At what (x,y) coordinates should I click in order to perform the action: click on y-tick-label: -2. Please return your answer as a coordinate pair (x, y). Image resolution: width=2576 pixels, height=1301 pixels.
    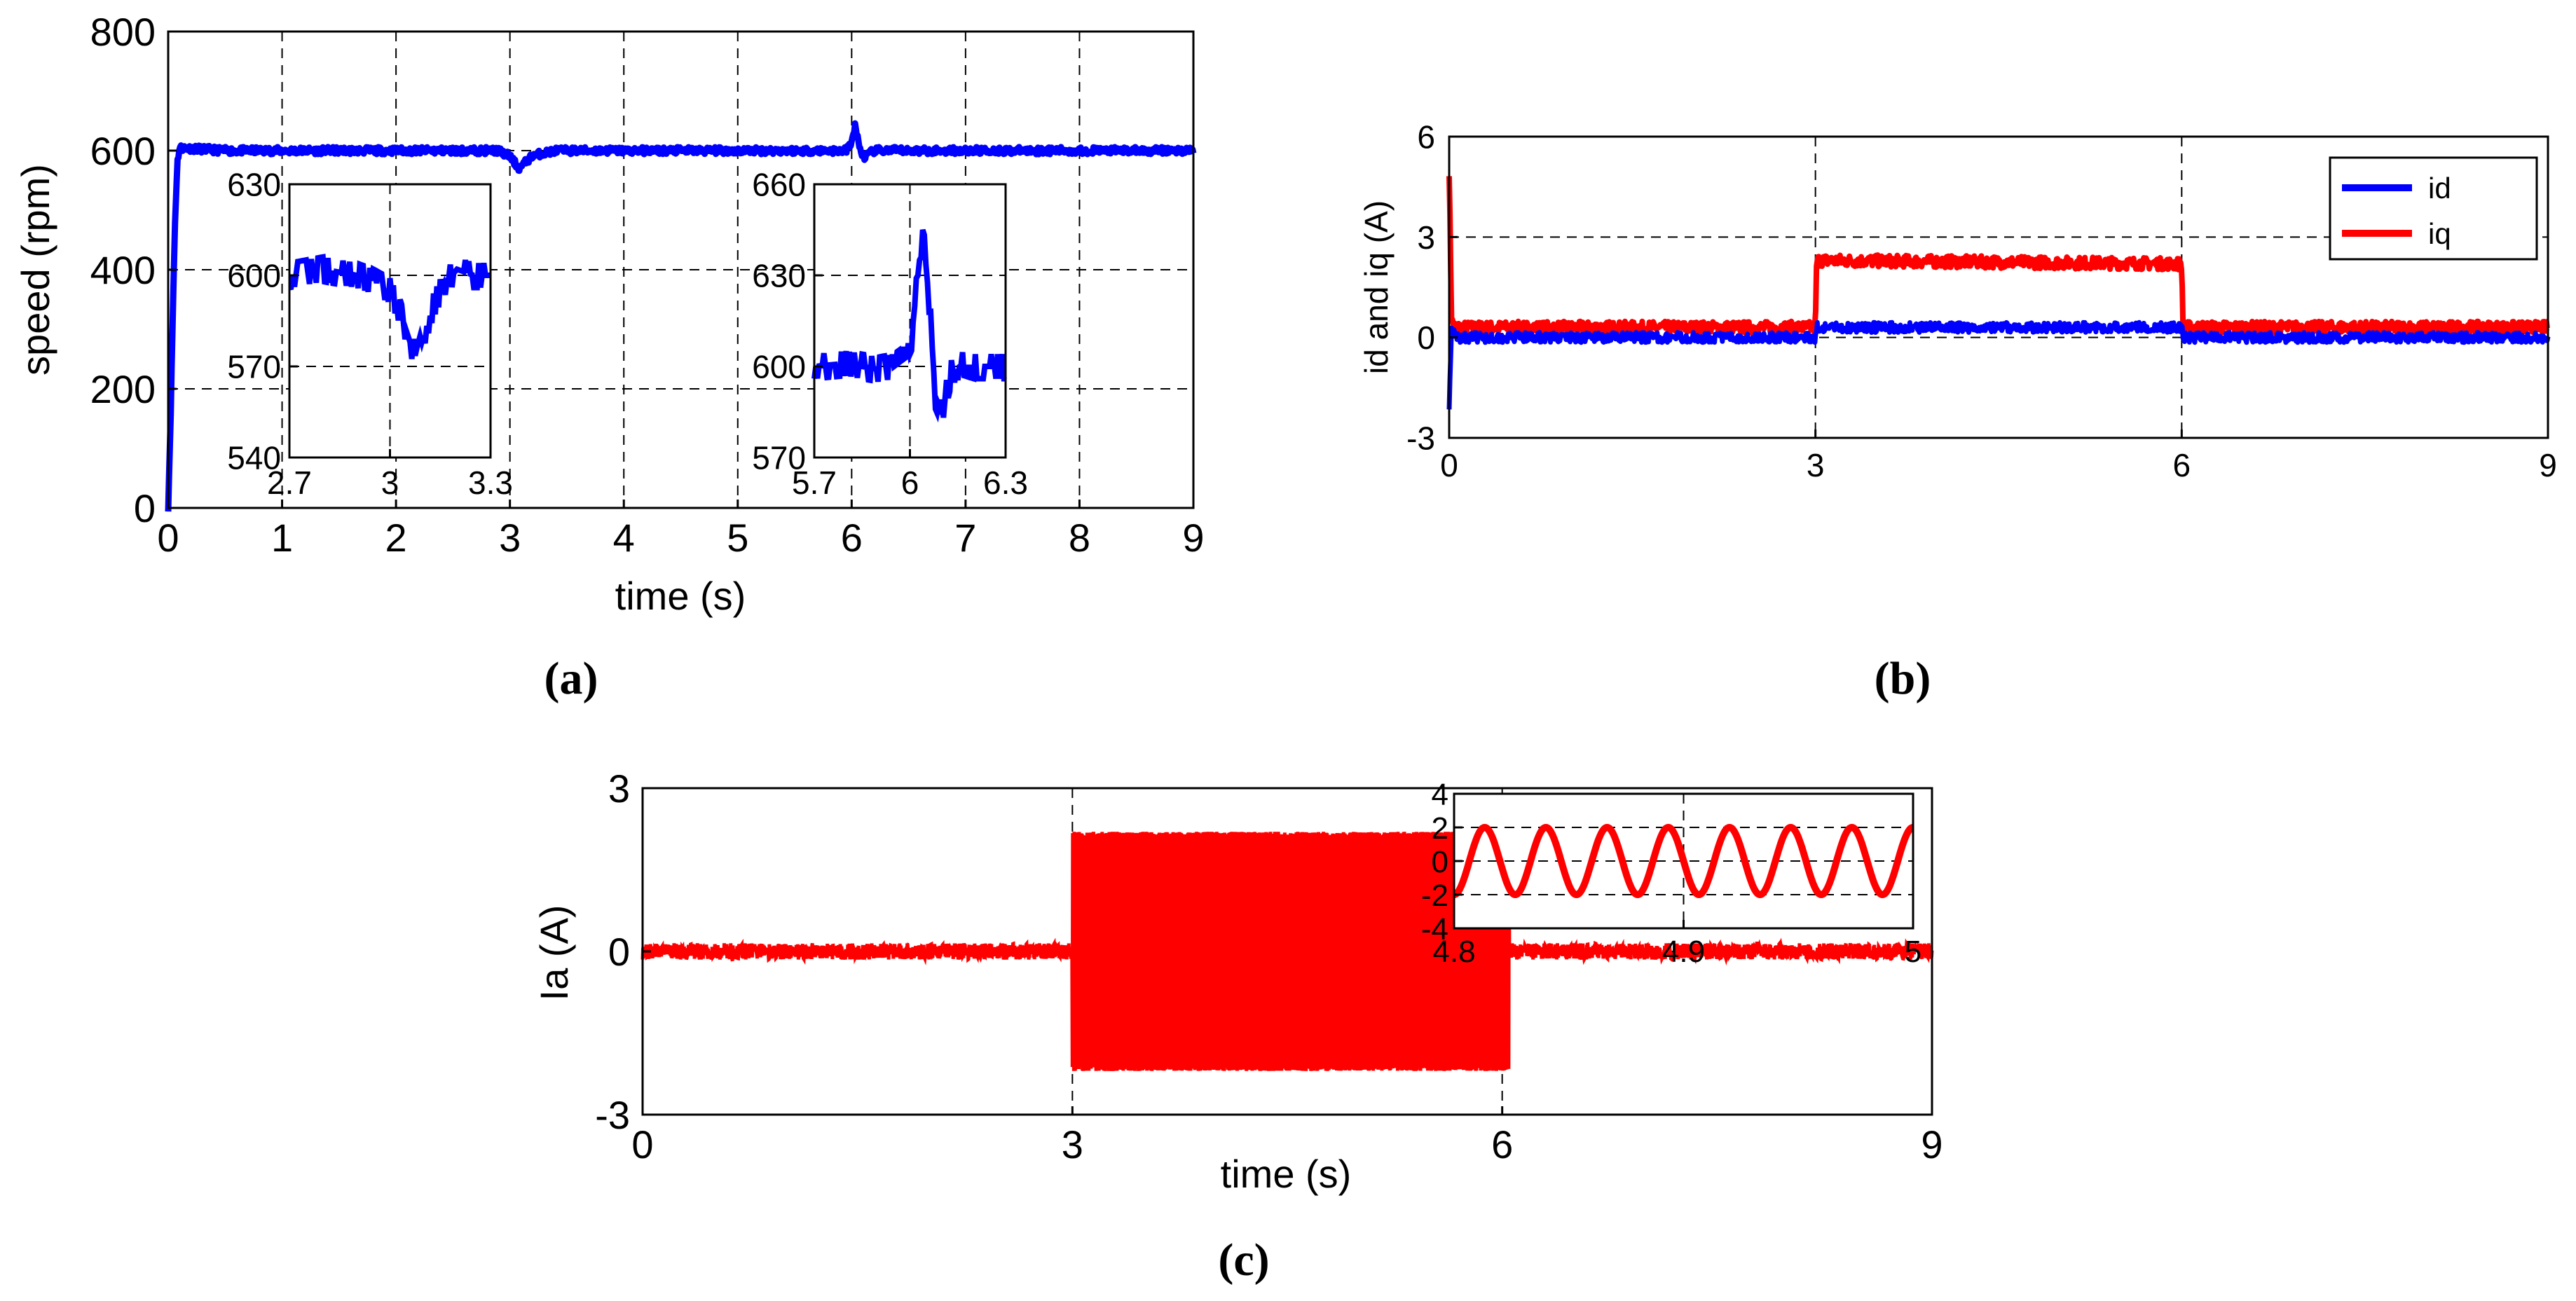
    Looking at the image, I should click on (1434, 896).